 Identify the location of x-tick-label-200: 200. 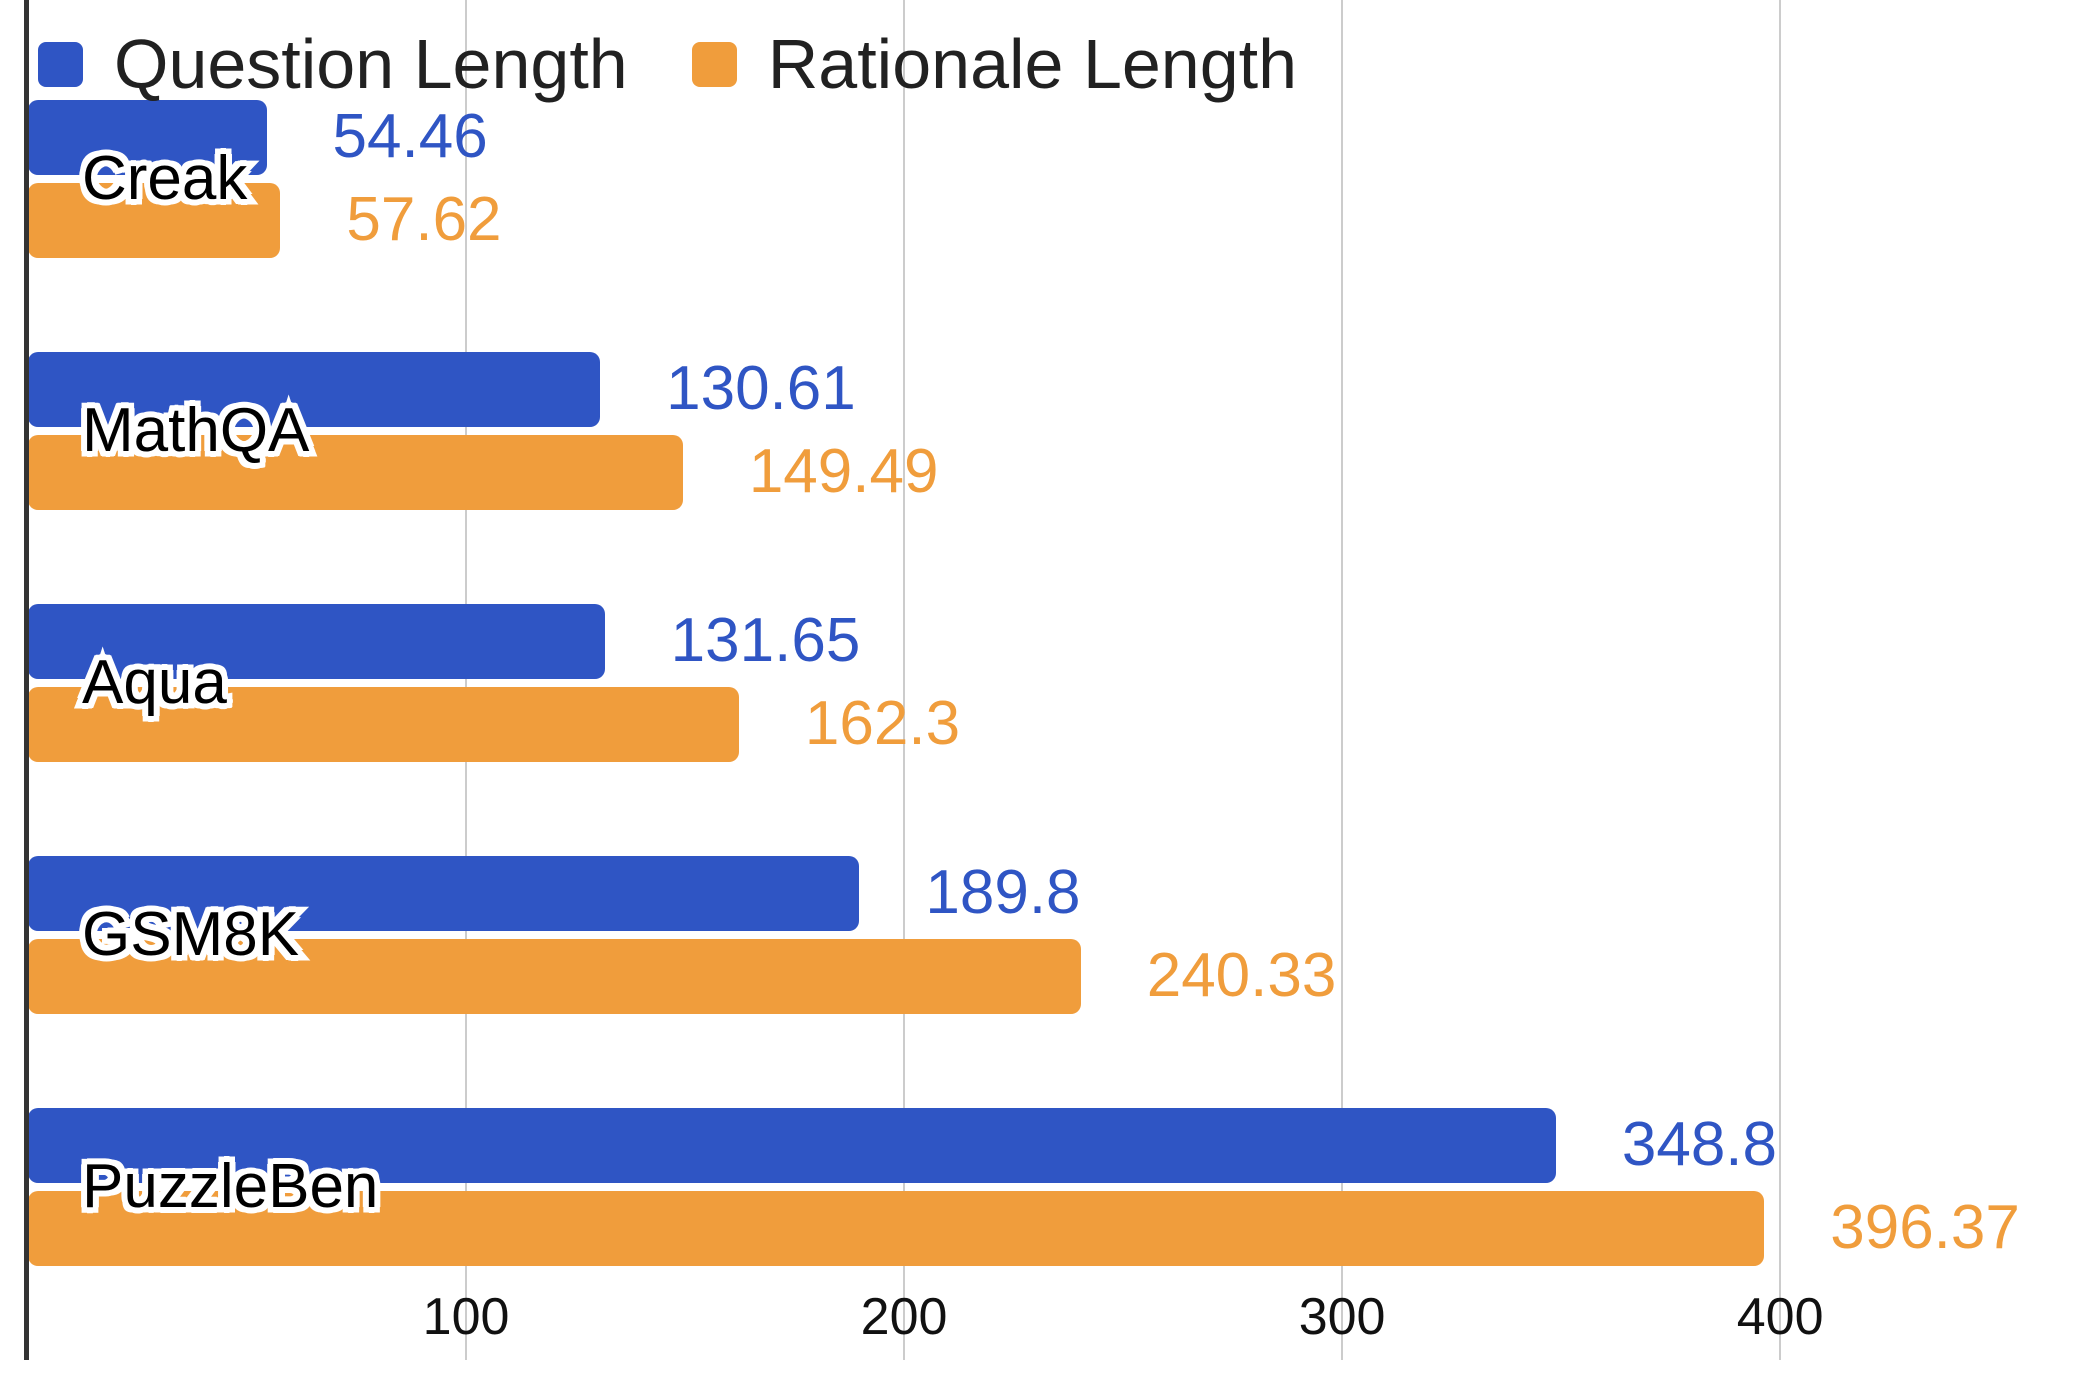
(904, 1317).